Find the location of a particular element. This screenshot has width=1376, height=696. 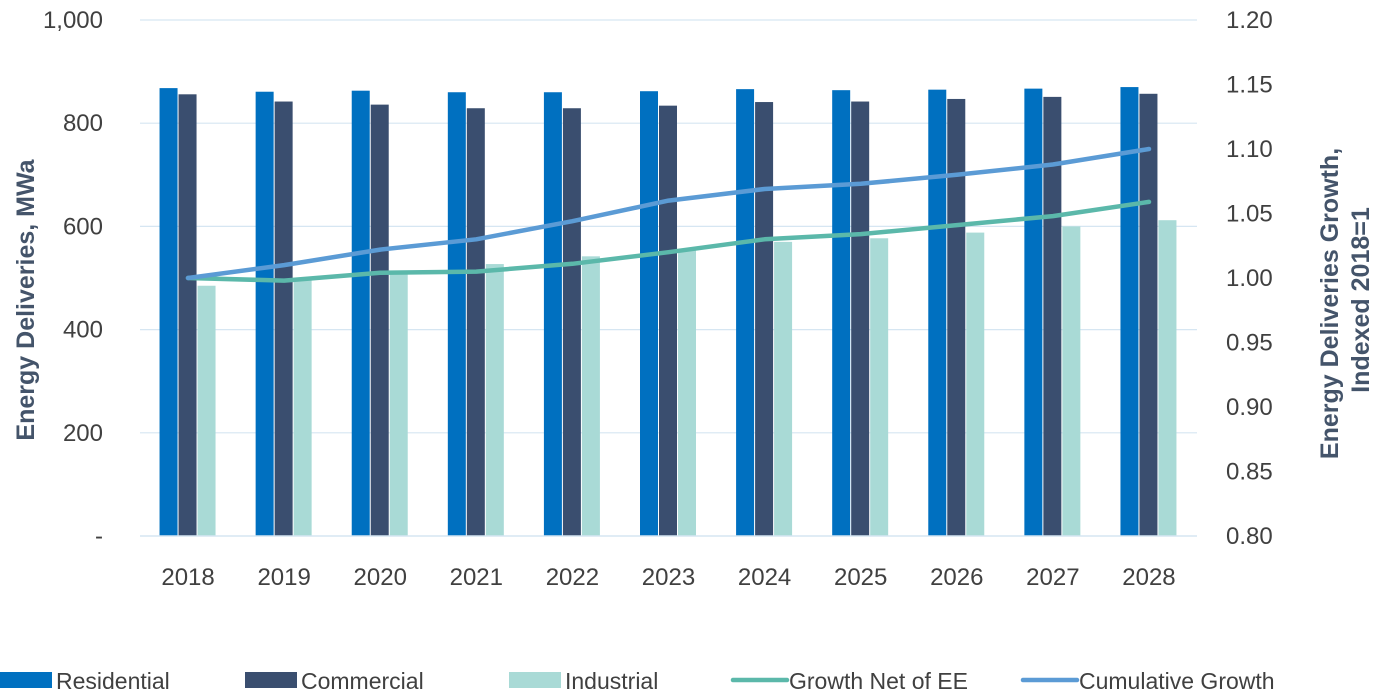

left-tick-label: 400 is located at coordinates (83, 330).